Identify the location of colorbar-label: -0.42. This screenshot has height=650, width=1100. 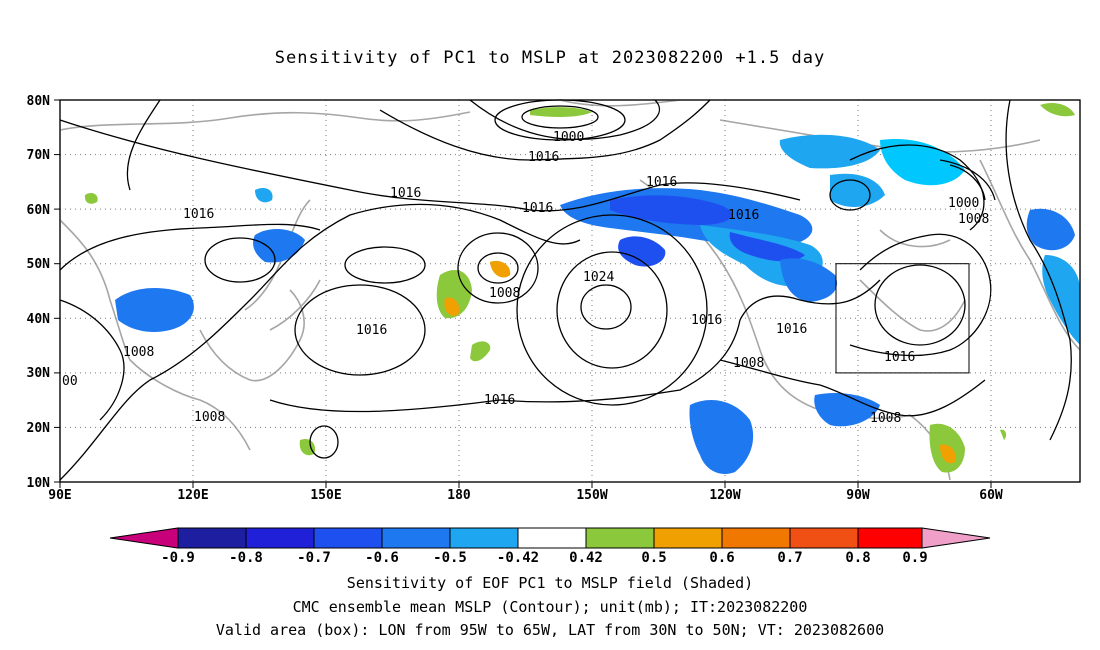
(518, 558).